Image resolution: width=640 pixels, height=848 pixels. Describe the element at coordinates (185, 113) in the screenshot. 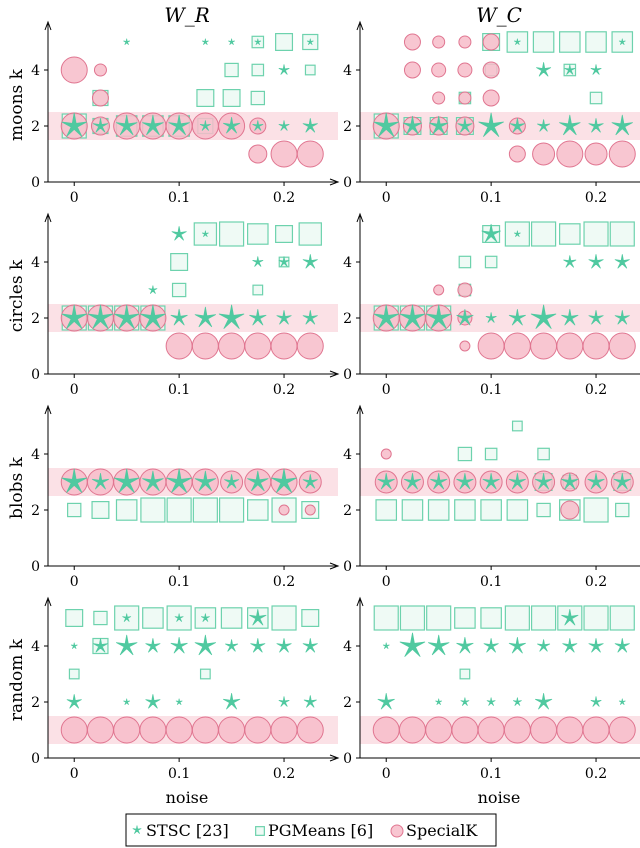

I see `panel-0-0: 0 2 4 0 0.1 0.2` at that location.